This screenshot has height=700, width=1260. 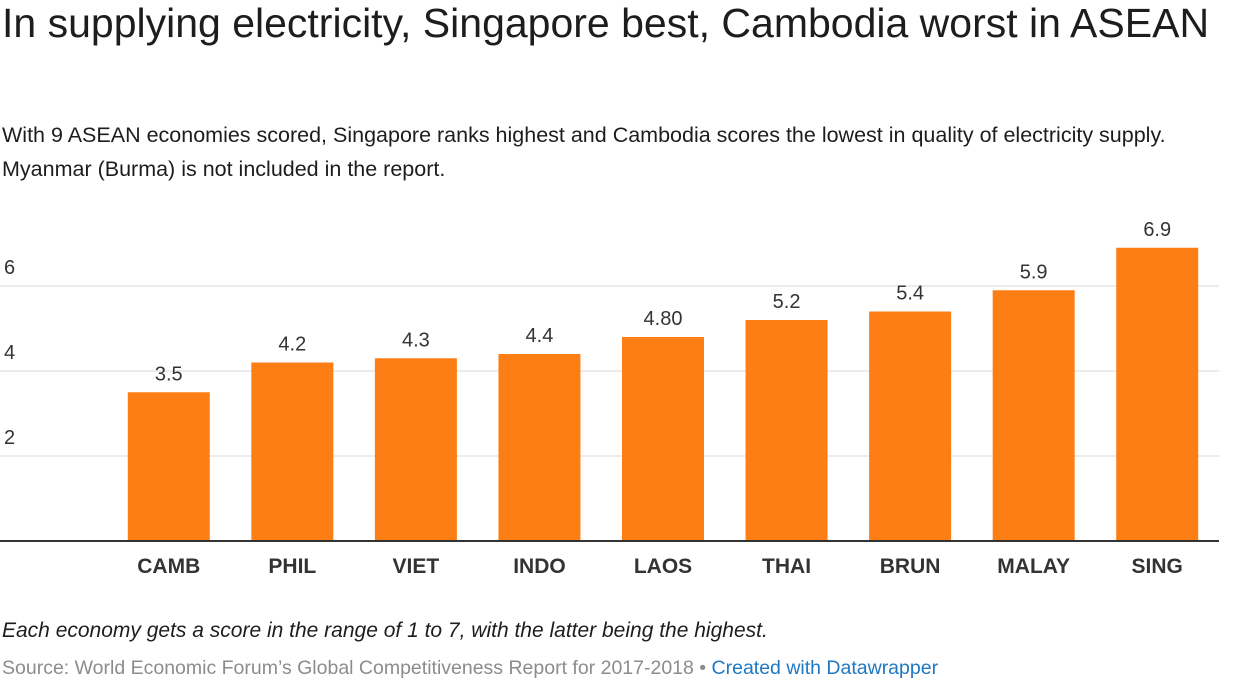 What do you see at coordinates (169, 374) in the screenshot?
I see `value-label: 3.5` at bounding box center [169, 374].